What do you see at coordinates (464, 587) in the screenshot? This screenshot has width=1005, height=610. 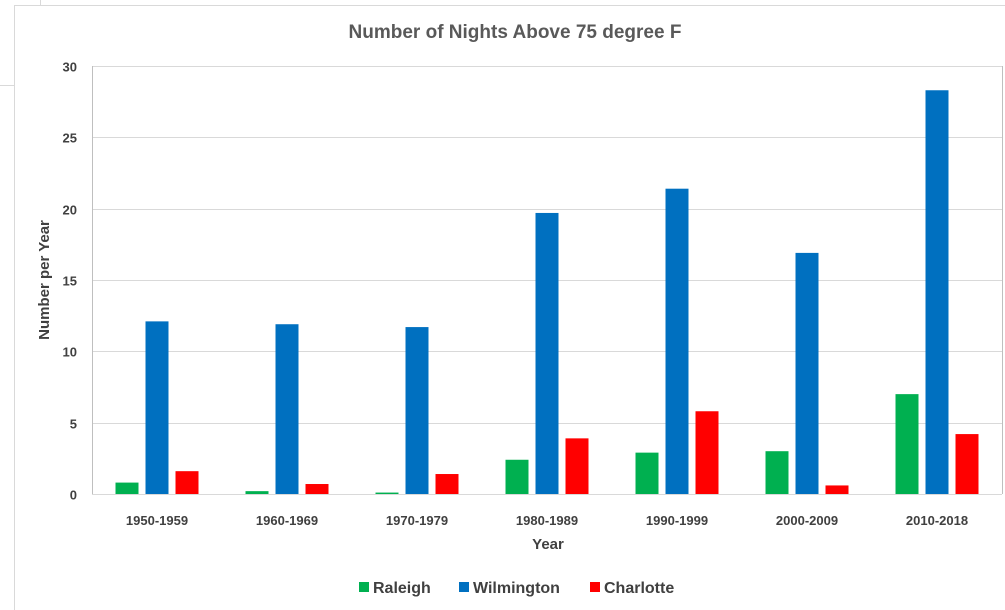 I see `legend-swatch-wilmington` at bounding box center [464, 587].